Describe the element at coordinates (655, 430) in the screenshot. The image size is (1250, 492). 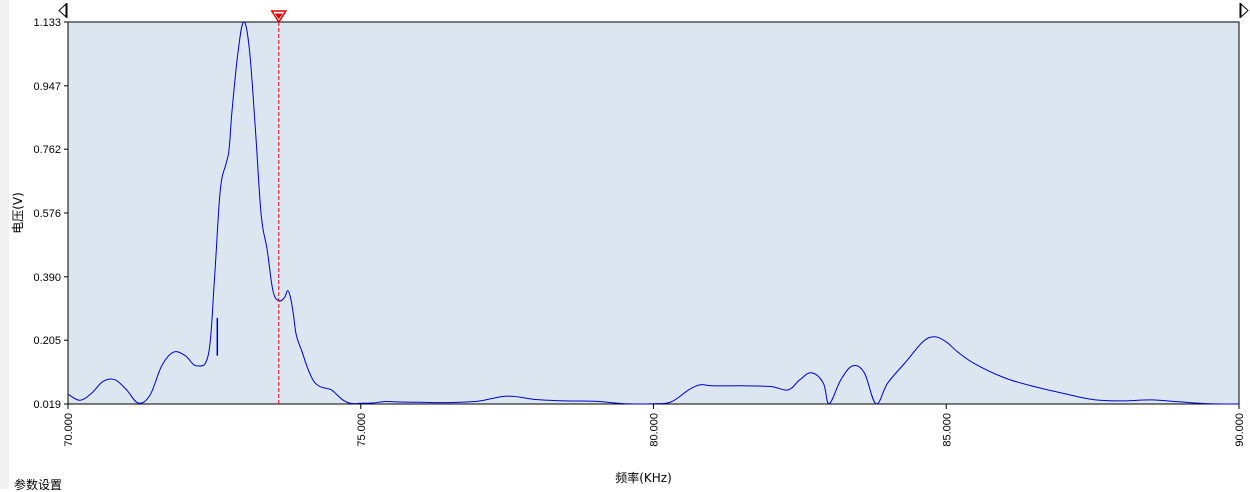
I see `x-tick-label: 80.000` at that location.